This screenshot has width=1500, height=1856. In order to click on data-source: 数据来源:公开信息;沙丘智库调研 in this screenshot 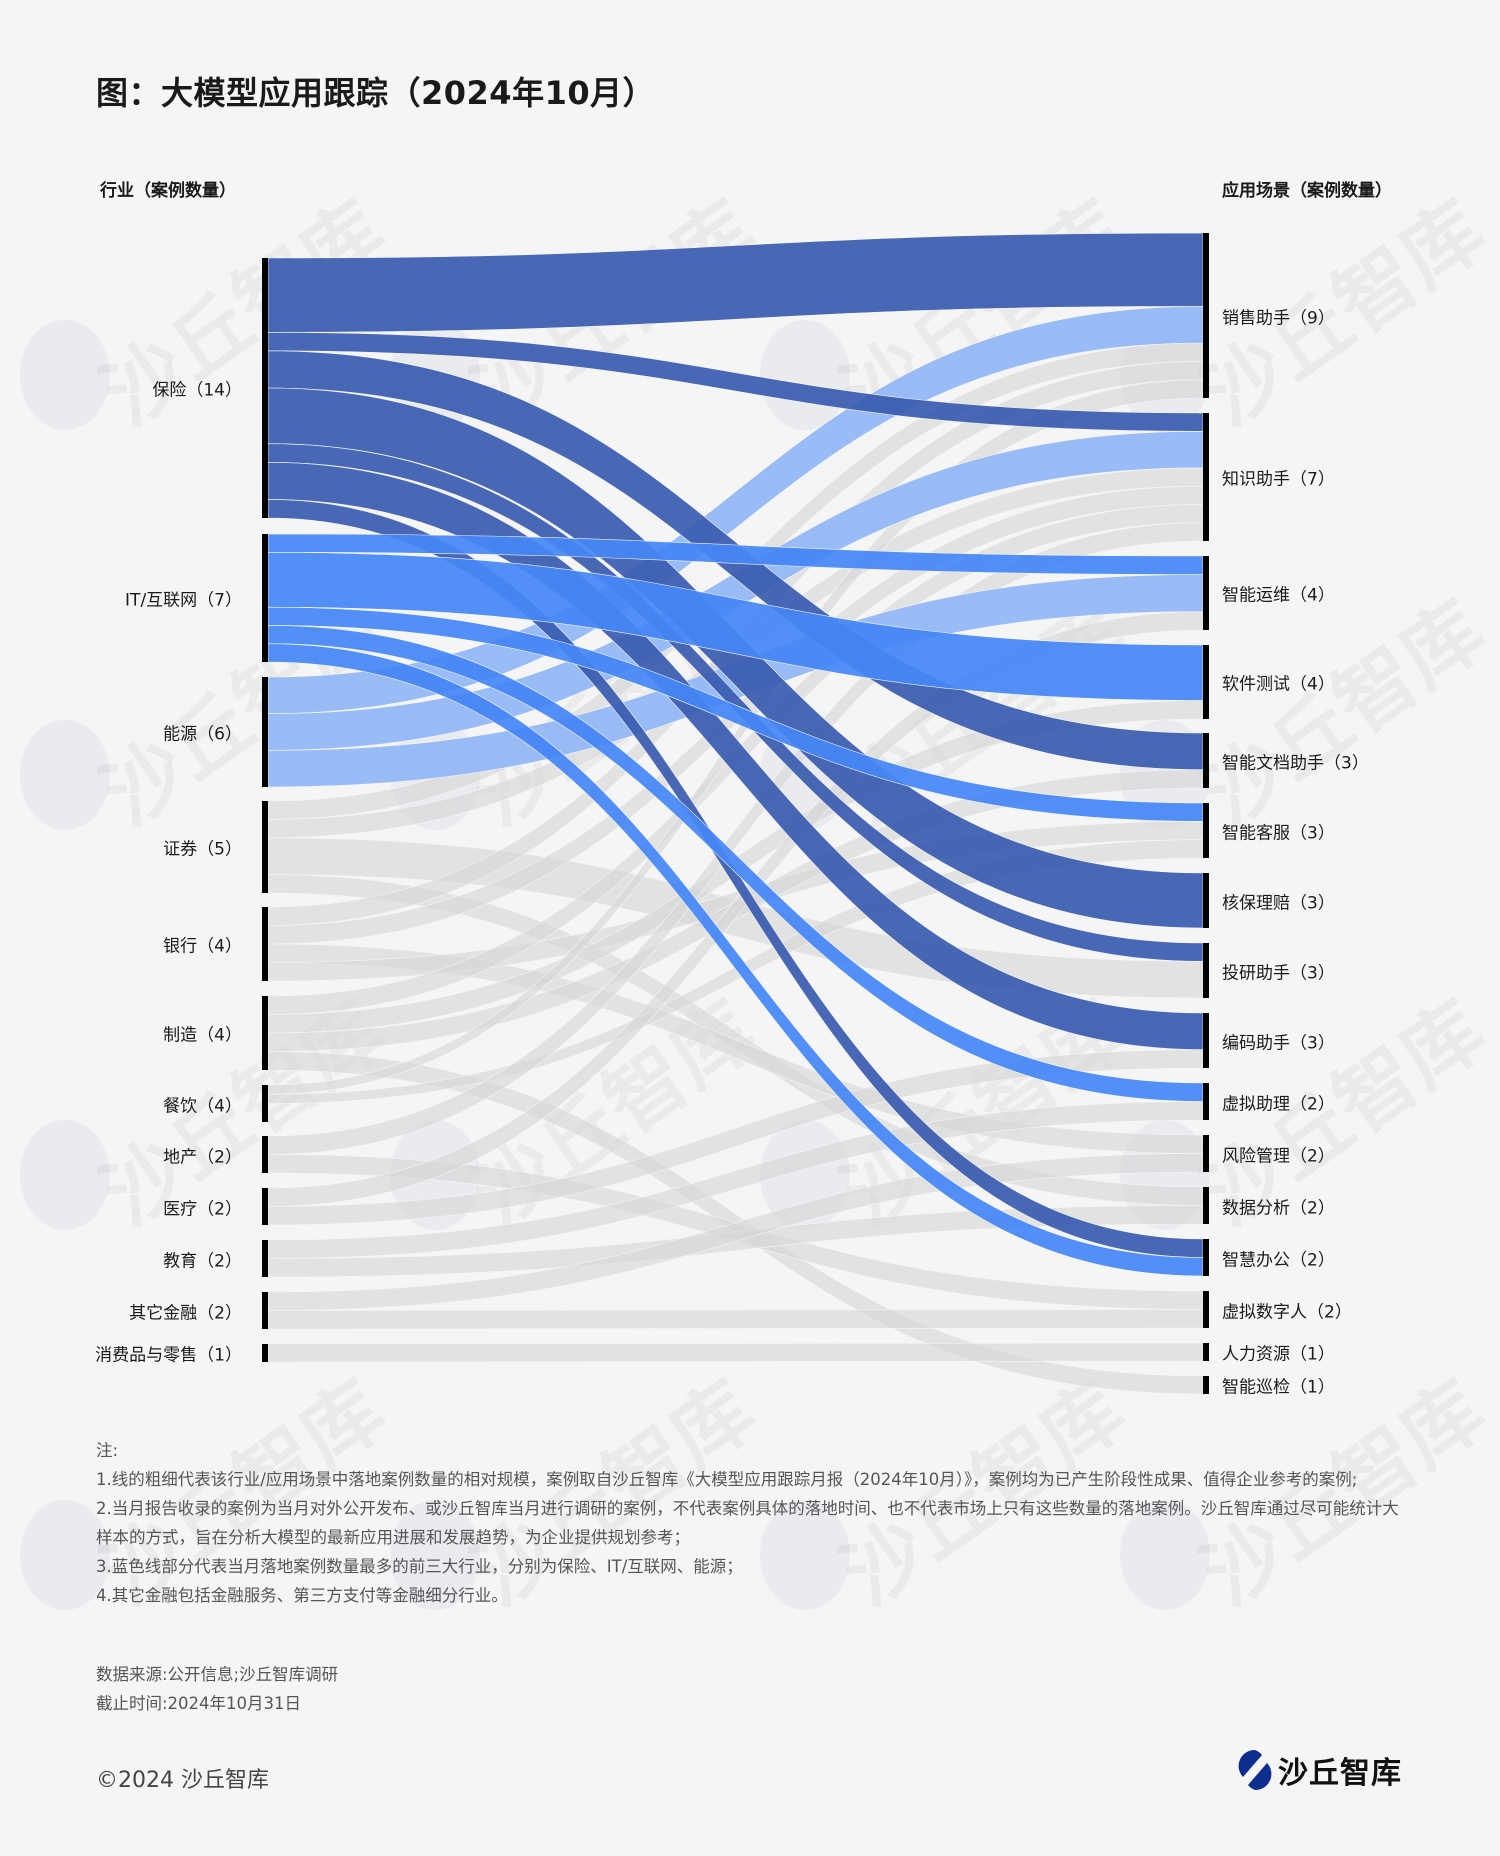, I will do `click(217, 1674)`.